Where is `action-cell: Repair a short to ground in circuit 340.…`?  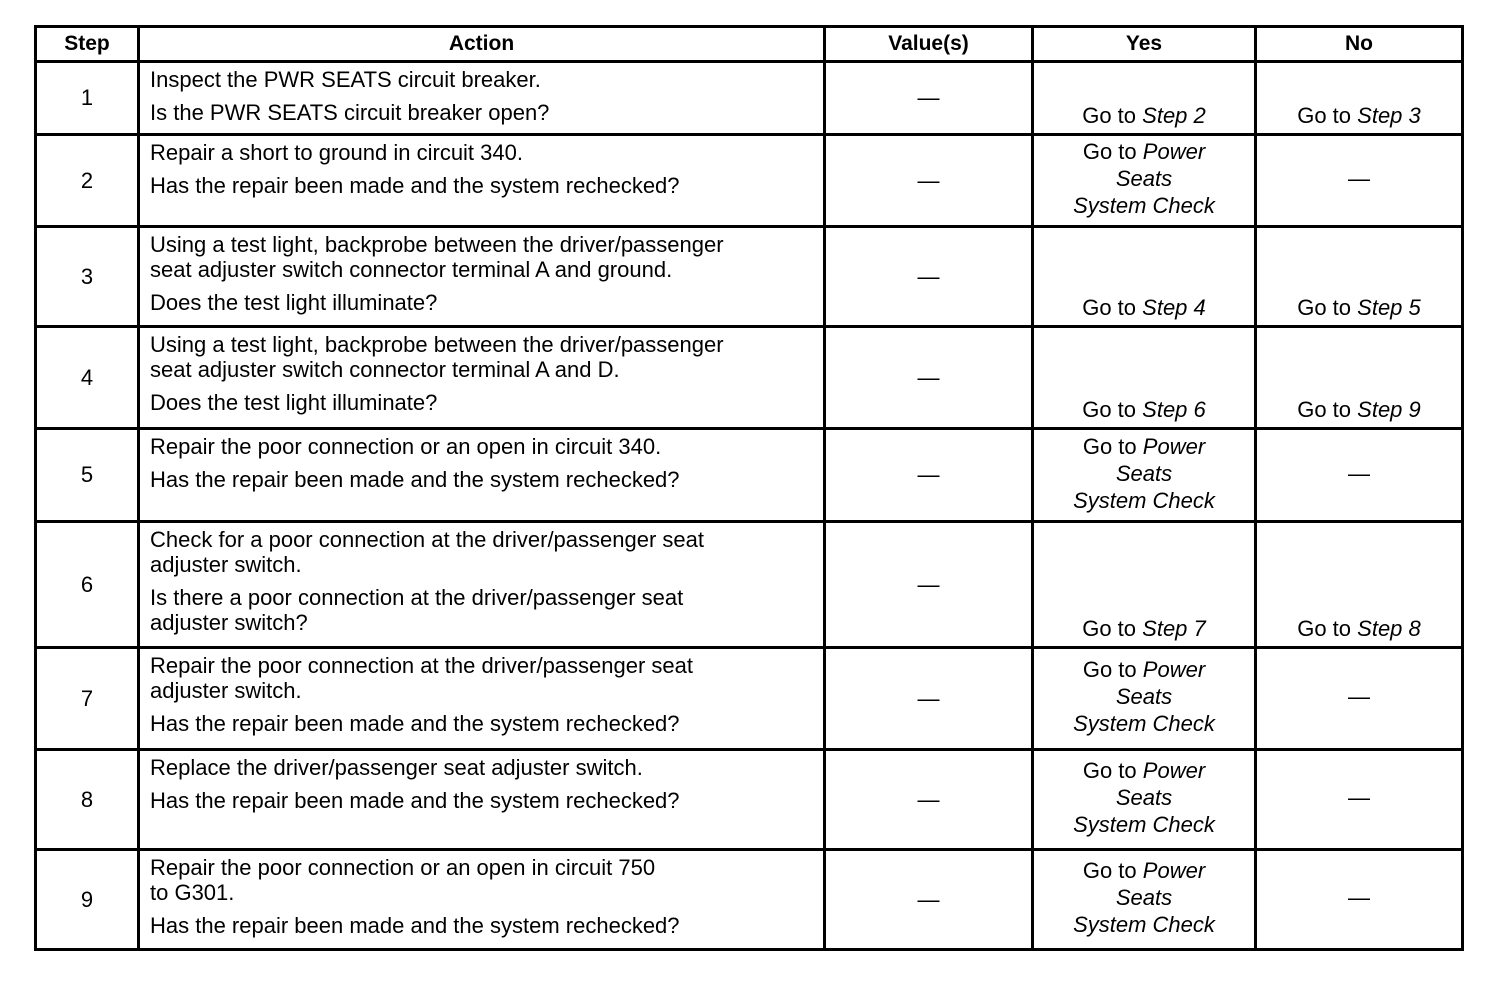
action-cell: Repair a short to ground in circuit 340.… is located at coordinates (481, 180).